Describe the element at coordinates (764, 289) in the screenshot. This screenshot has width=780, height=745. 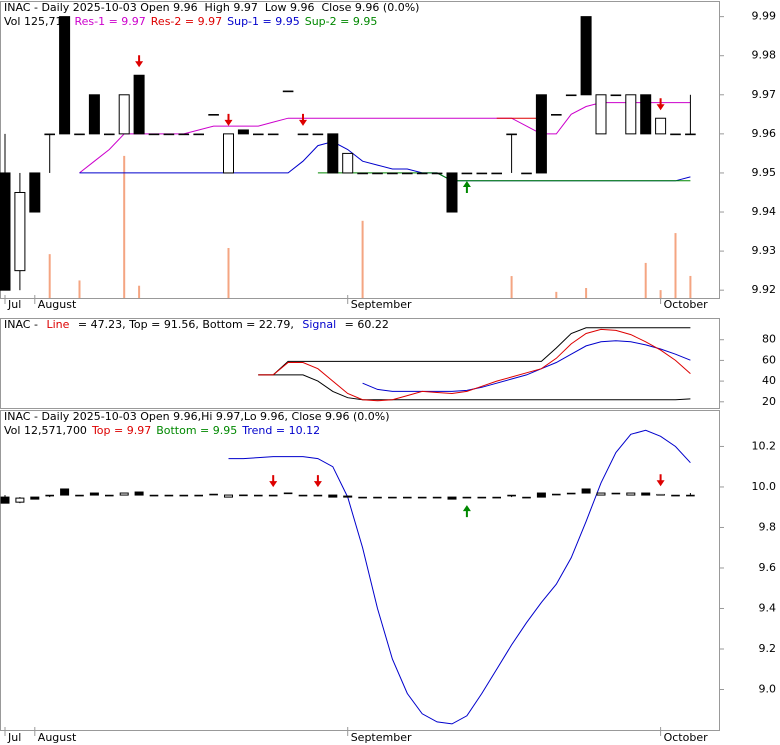
I see `y-tick-label: 9.92` at that location.